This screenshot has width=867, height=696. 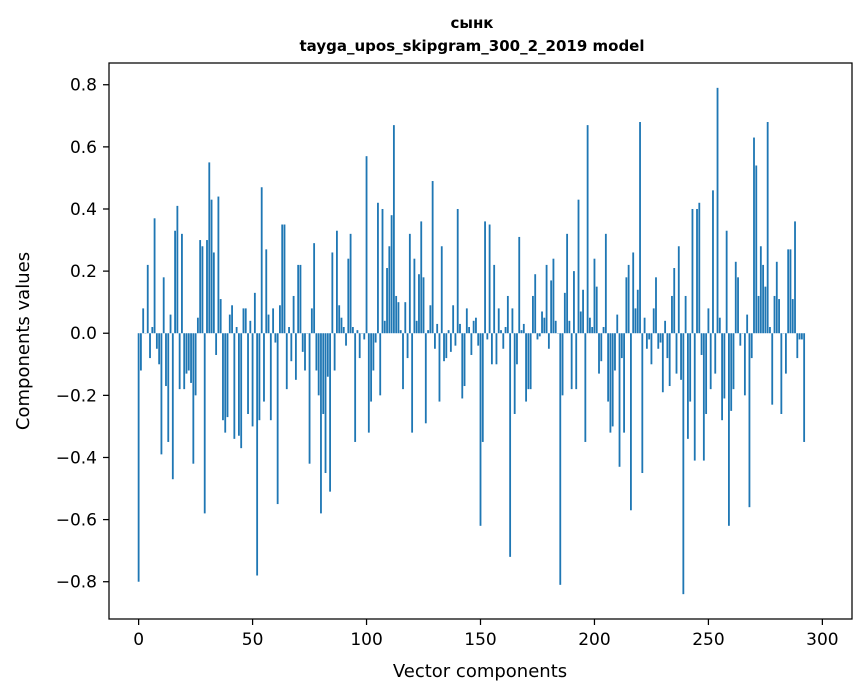 I want to click on y-axis-label: Components values, so click(x=23, y=341).